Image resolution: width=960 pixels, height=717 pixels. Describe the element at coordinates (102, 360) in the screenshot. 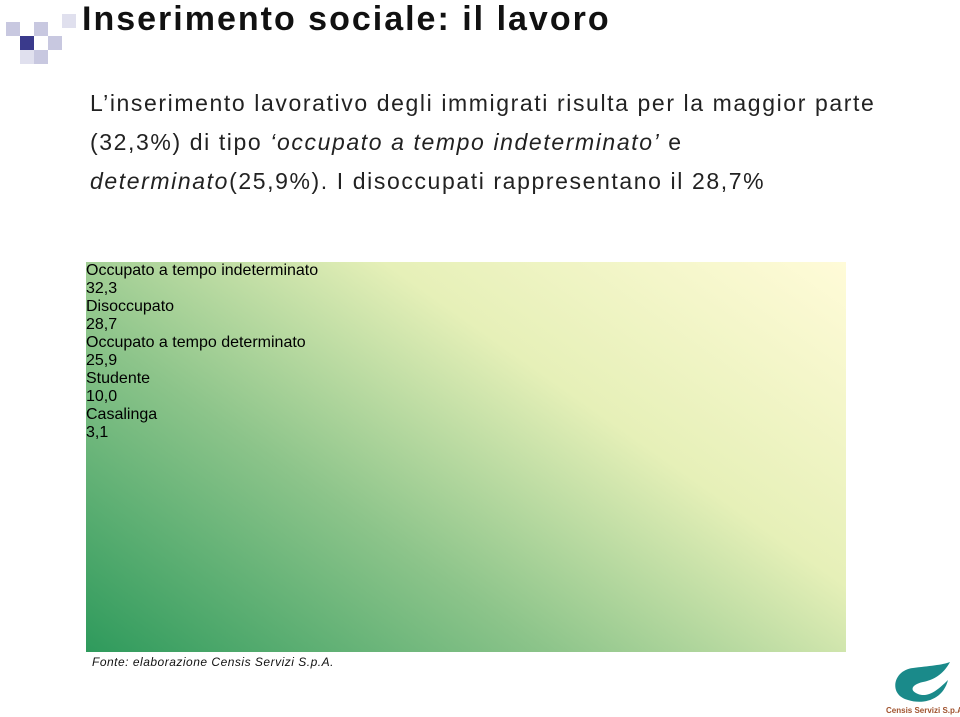

I see `value-label: 25,9` at that location.